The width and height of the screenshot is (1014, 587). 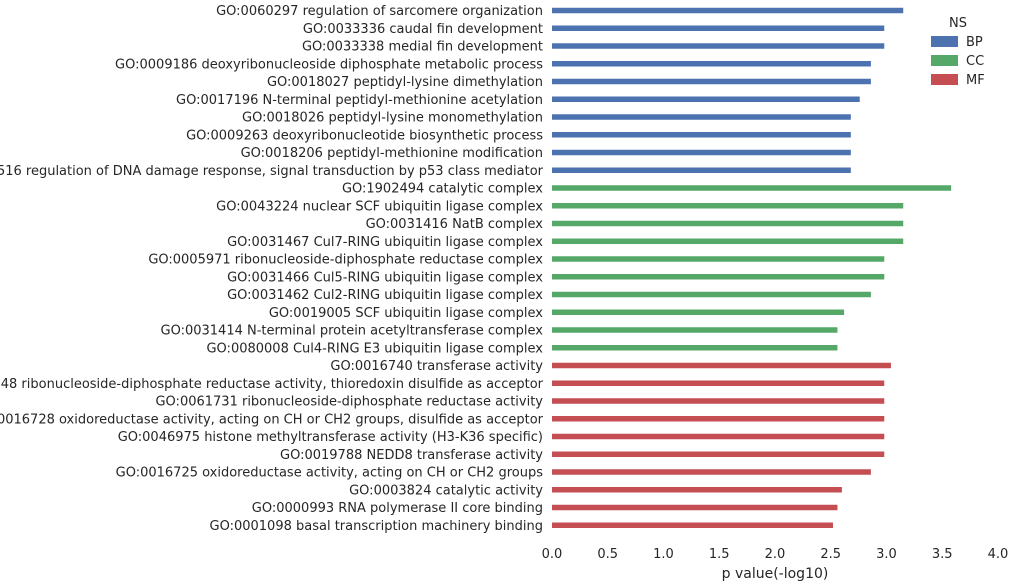 I want to click on x-tick-label: 4.0, so click(x=998, y=554).